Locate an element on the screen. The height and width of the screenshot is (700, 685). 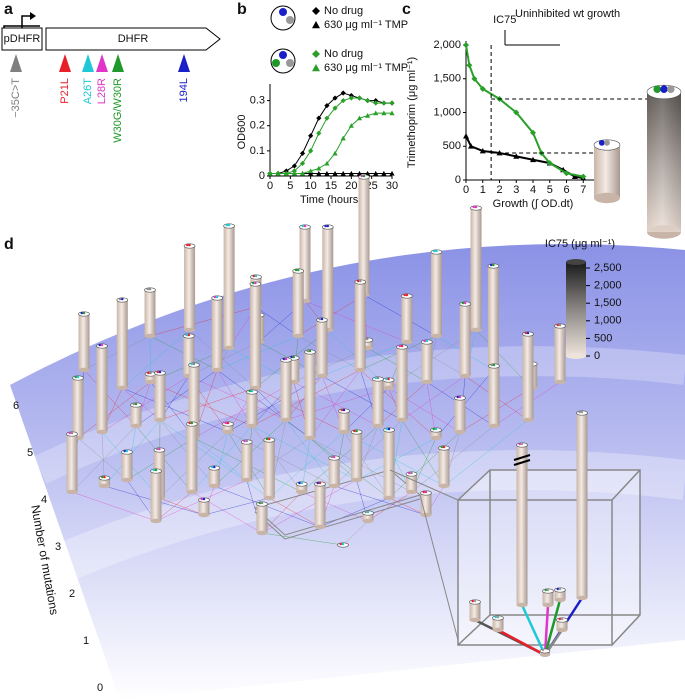
mutation-label: P21L is located at coordinates (65, 91).